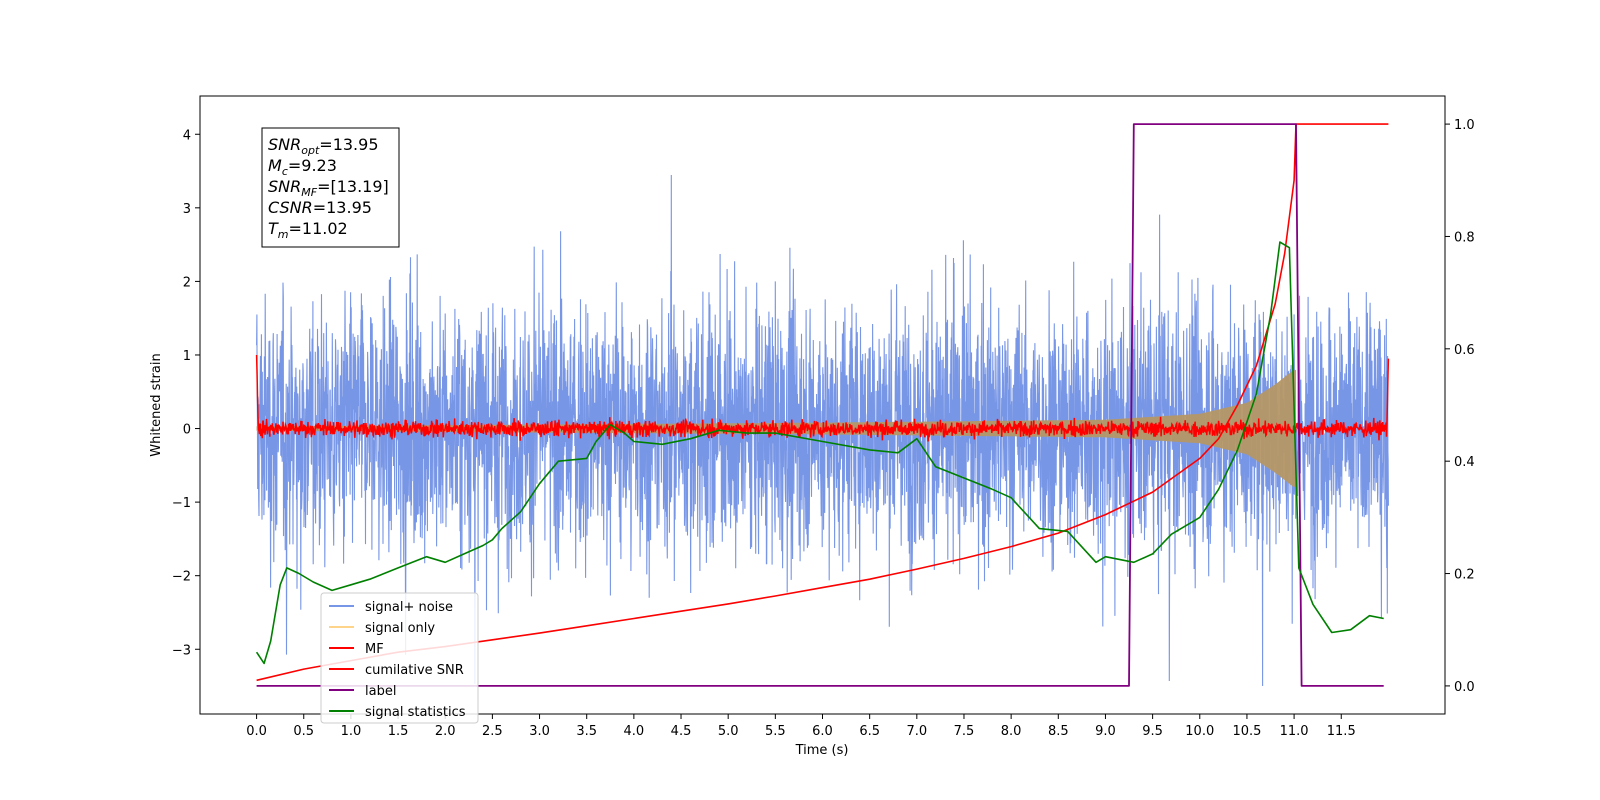  I want to click on x-tick-label: 0.5, so click(303, 731).